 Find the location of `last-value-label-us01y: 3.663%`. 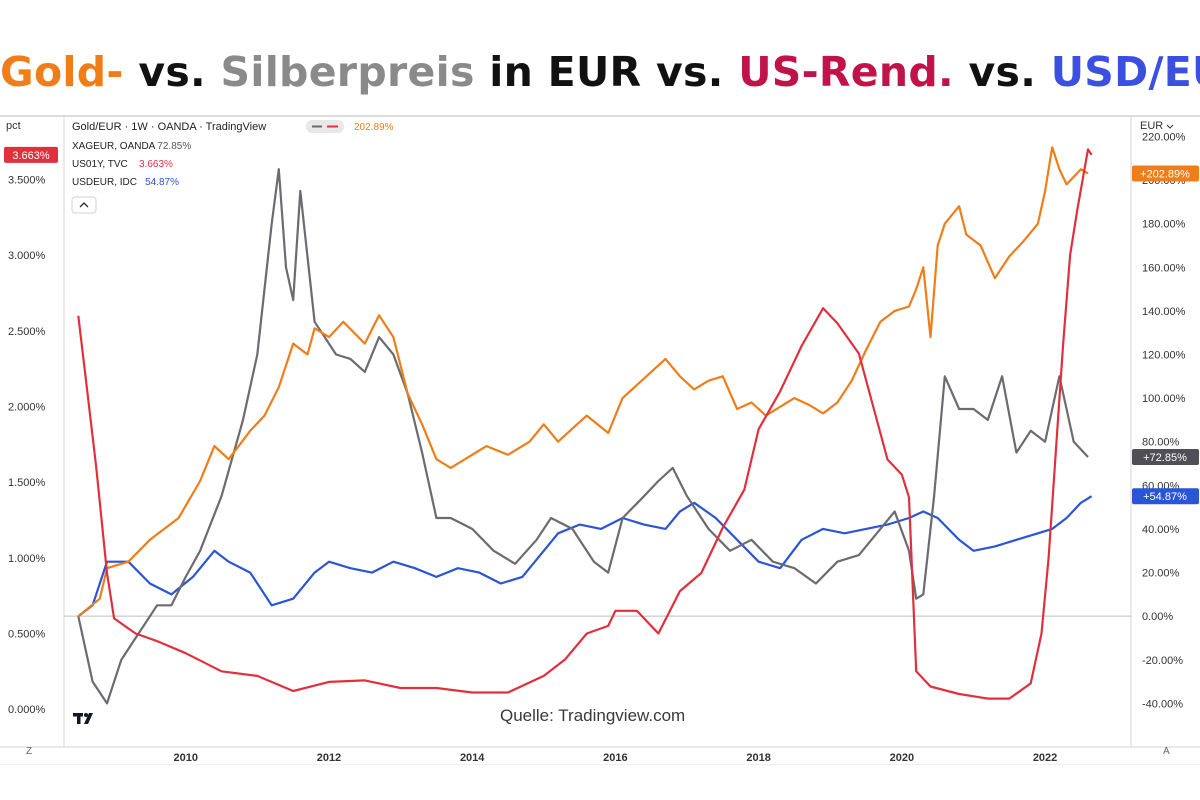

last-value-label-us01y: 3.663% is located at coordinates (31, 156).